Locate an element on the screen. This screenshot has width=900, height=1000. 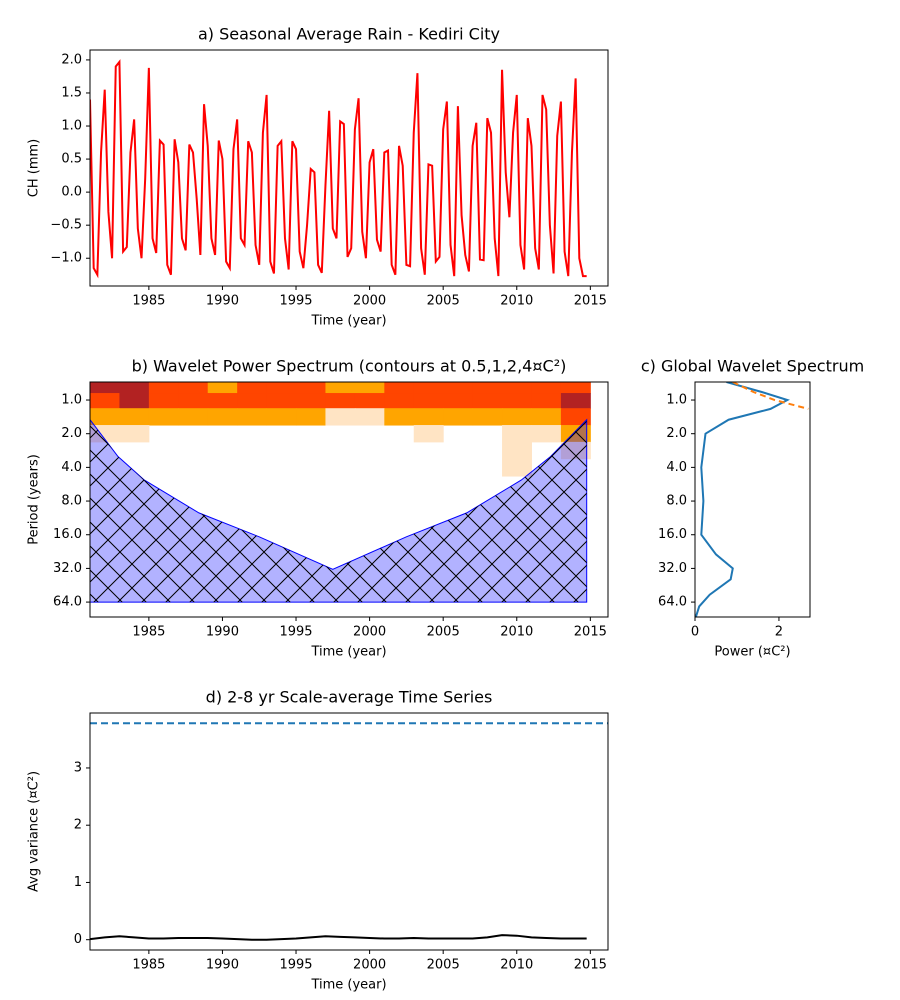
chart-title: d) 2-8 yr Scale-average Time Series is located at coordinates (349, 697).